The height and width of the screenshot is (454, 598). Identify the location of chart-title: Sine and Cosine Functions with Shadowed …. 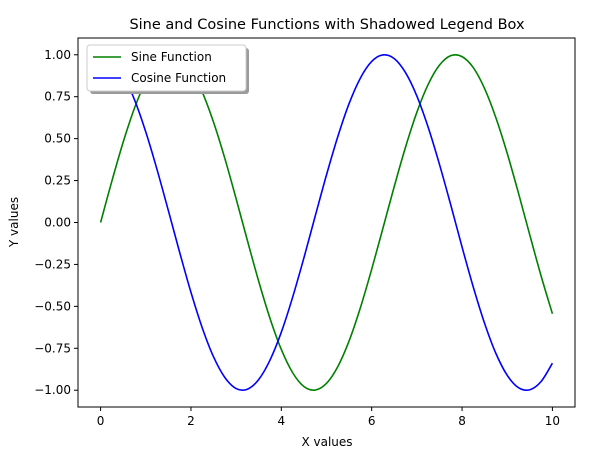
(327, 25).